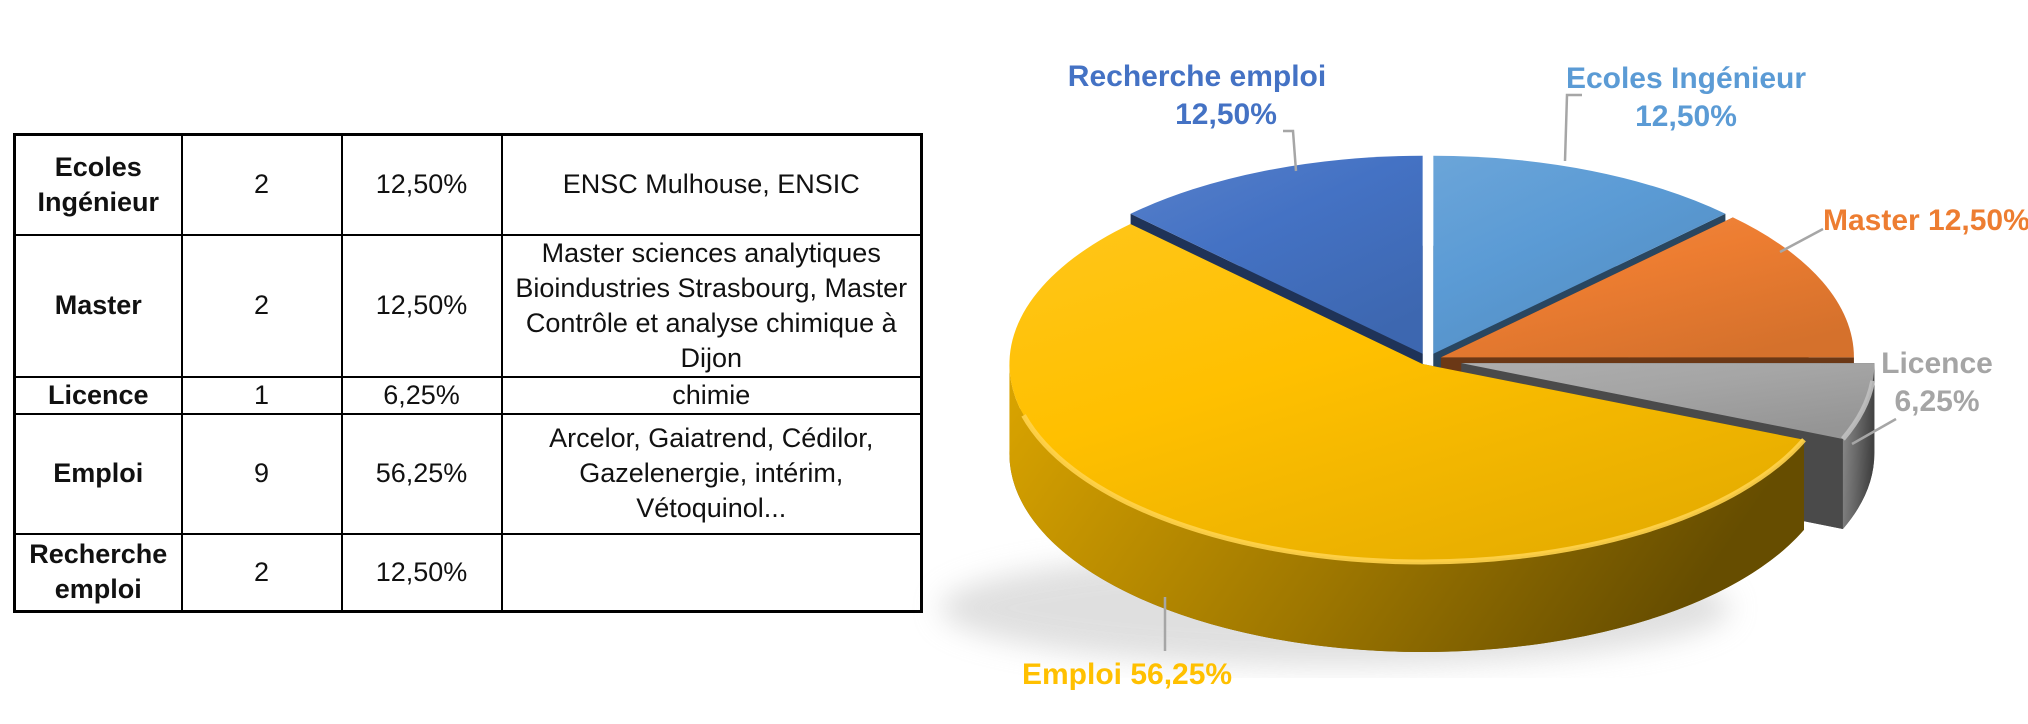  Describe the element at coordinates (421, 395) in the screenshot. I see `table-cell-percent: 6,25%` at that location.